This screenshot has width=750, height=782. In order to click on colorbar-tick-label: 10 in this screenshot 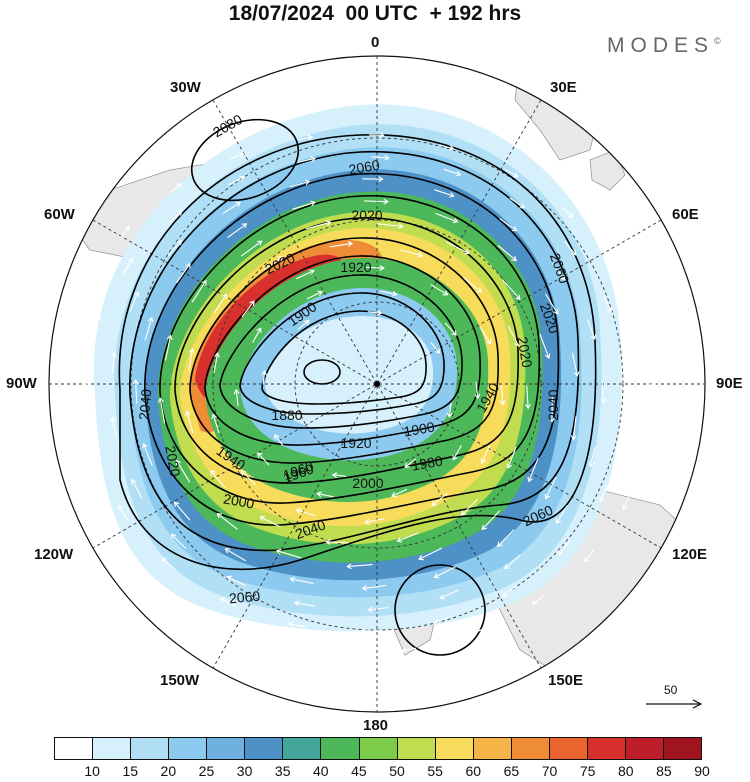, I will do `click(92, 771)`.